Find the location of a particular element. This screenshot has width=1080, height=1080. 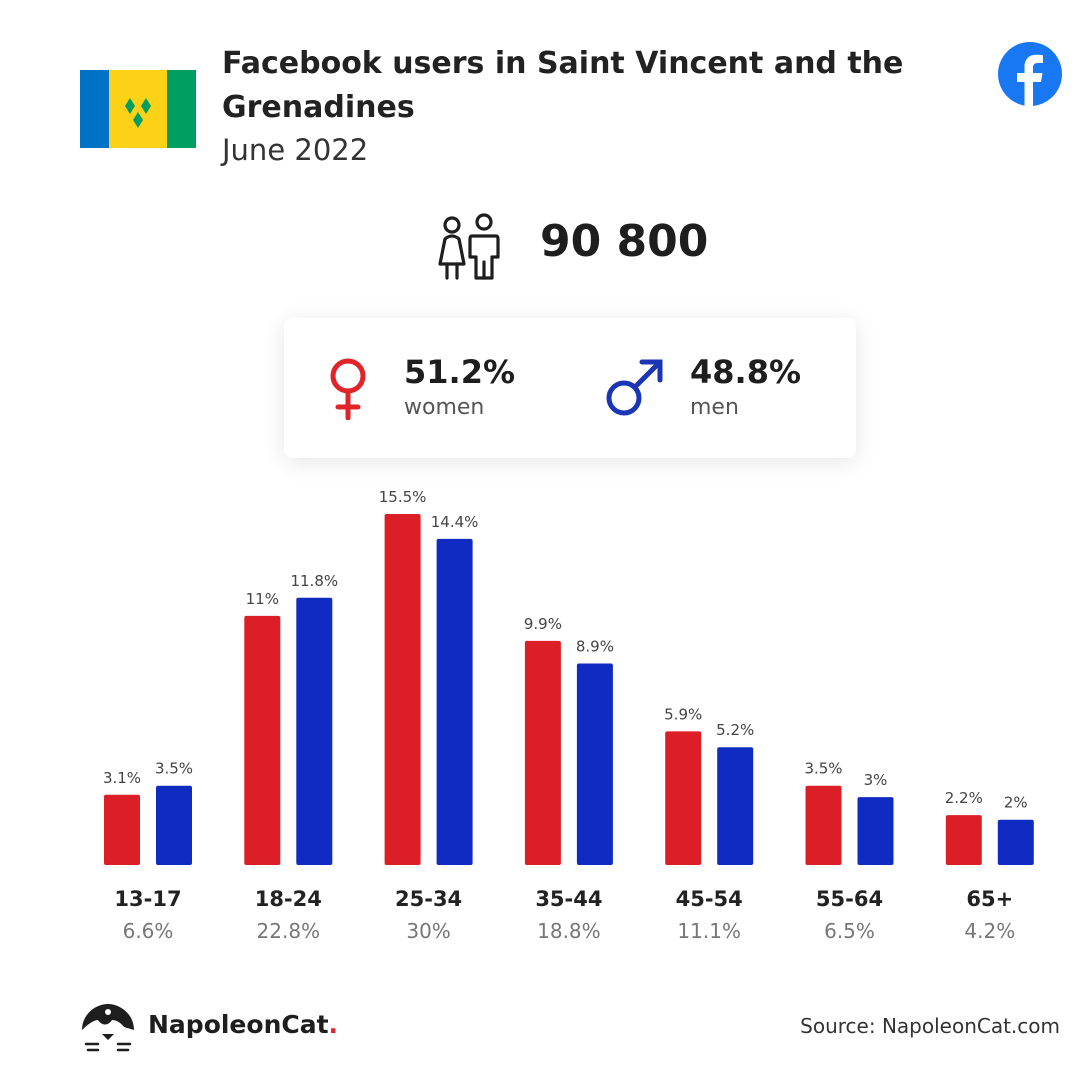

age-group-total-25-34: 30% is located at coordinates (428, 931).